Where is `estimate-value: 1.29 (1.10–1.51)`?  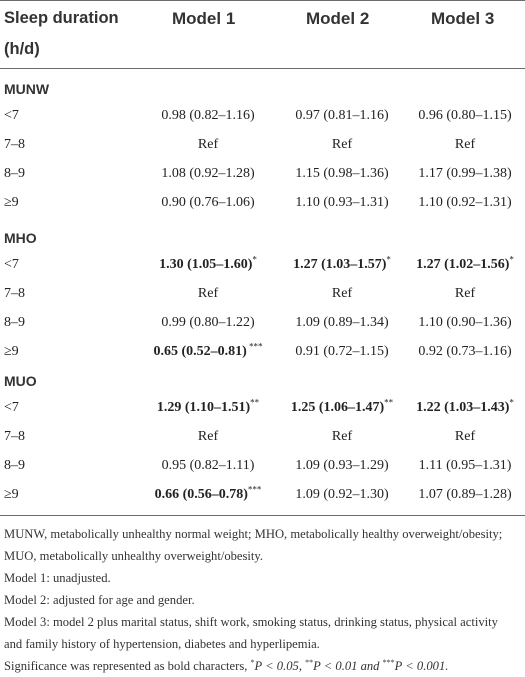 estimate-value: 1.29 (1.10–1.51) is located at coordinates (203, 407).